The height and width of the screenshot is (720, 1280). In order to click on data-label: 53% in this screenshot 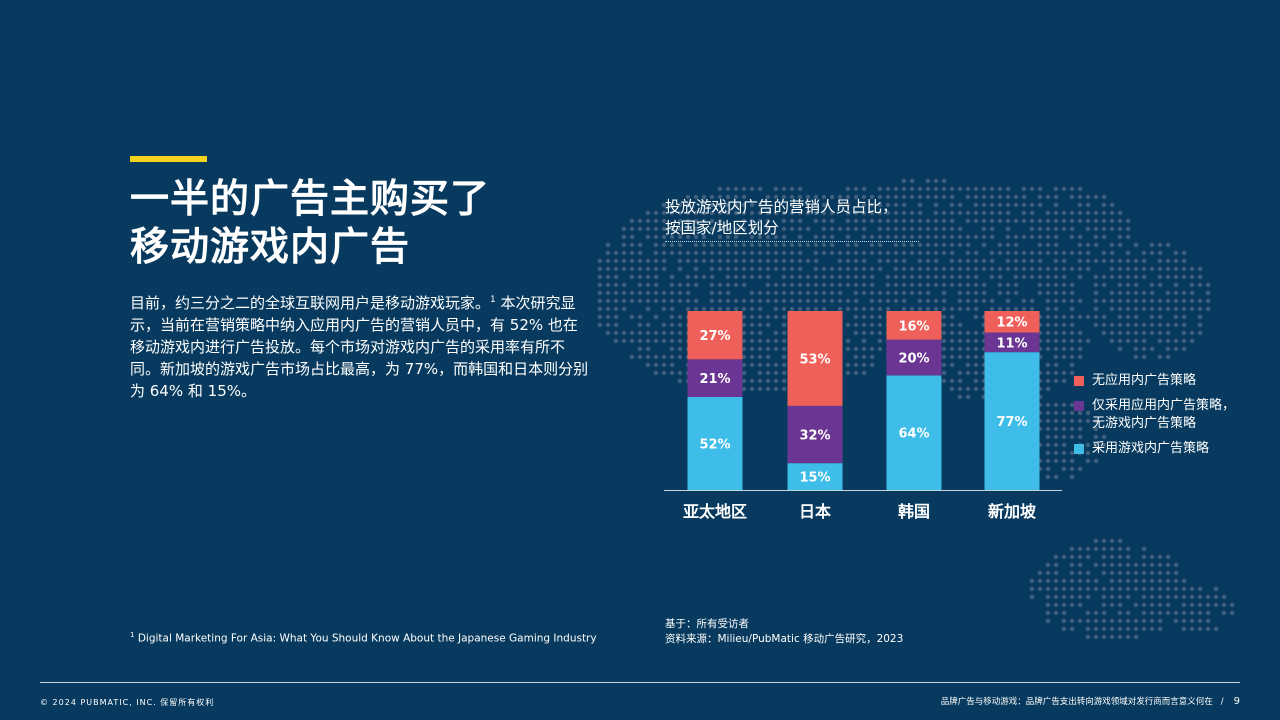, I will do `click(814, 359)`.